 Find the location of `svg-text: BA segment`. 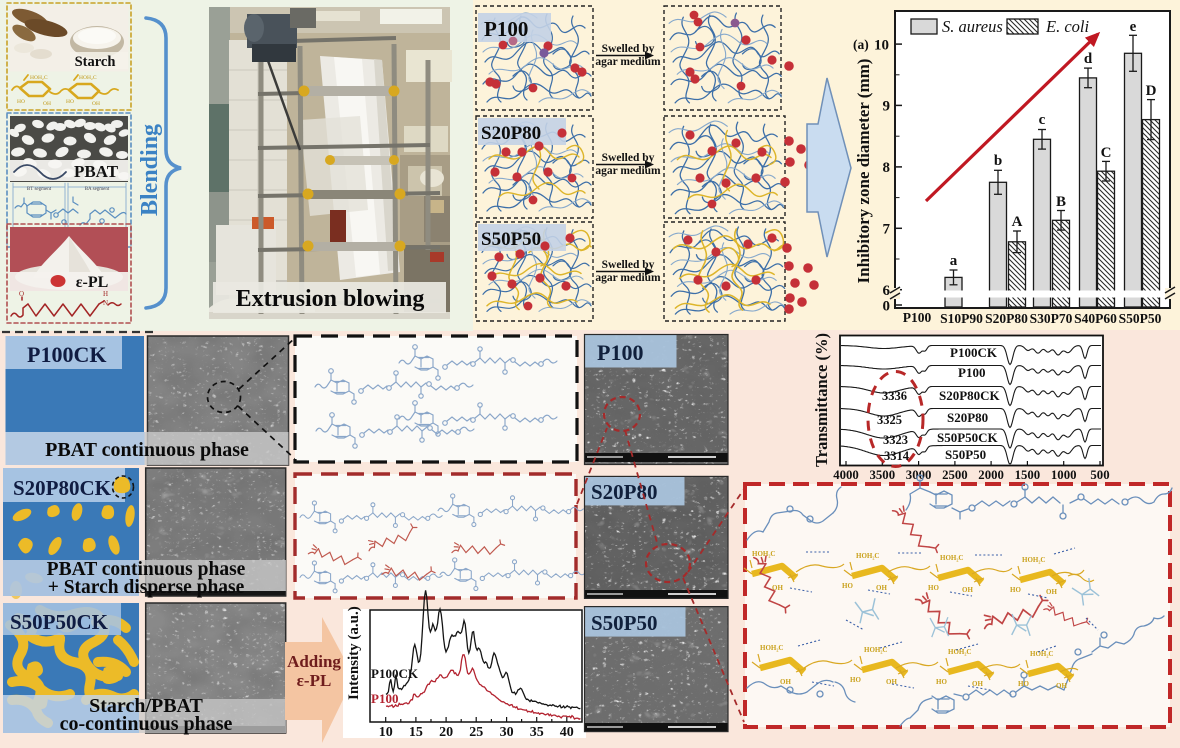

svg-text: BA segment is located at coordinates (97, 189).